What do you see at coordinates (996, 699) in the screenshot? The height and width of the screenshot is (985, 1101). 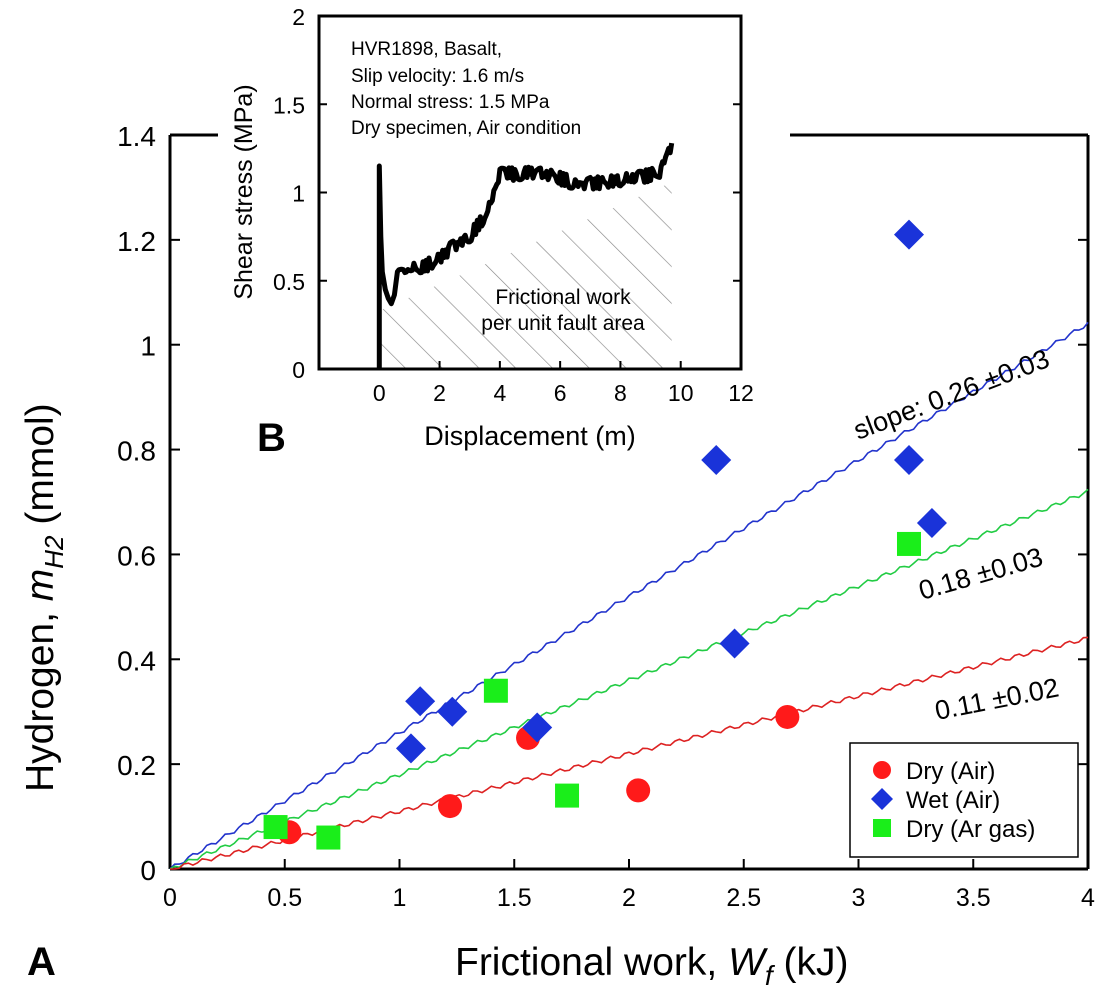 I see `fit-label-dry: 0.11 ±0.02` at bounding box center [996, 699].